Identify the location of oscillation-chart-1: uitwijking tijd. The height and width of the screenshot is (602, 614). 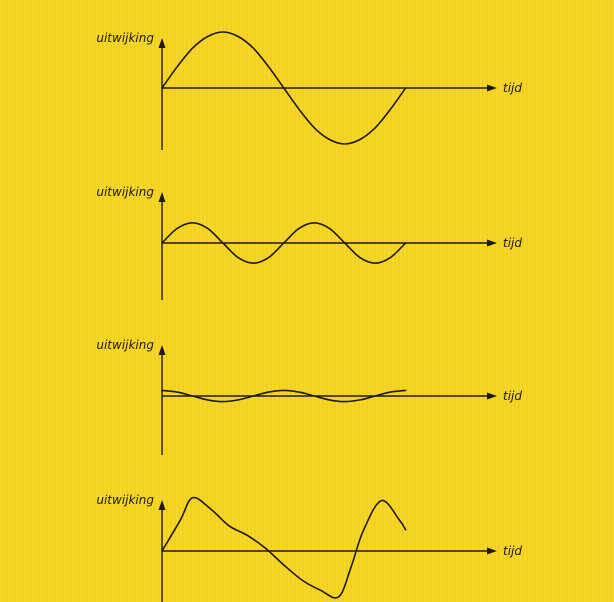
(309, 90).